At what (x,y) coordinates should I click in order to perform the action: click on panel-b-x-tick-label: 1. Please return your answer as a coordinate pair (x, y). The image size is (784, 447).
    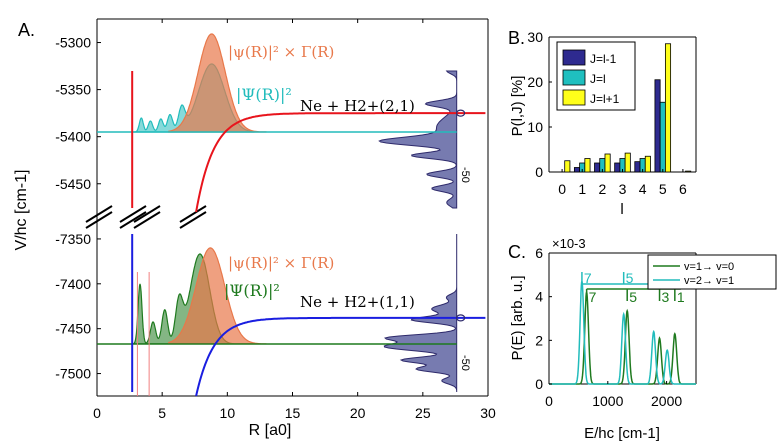
    Looking at the image, I should click on (582, 189).